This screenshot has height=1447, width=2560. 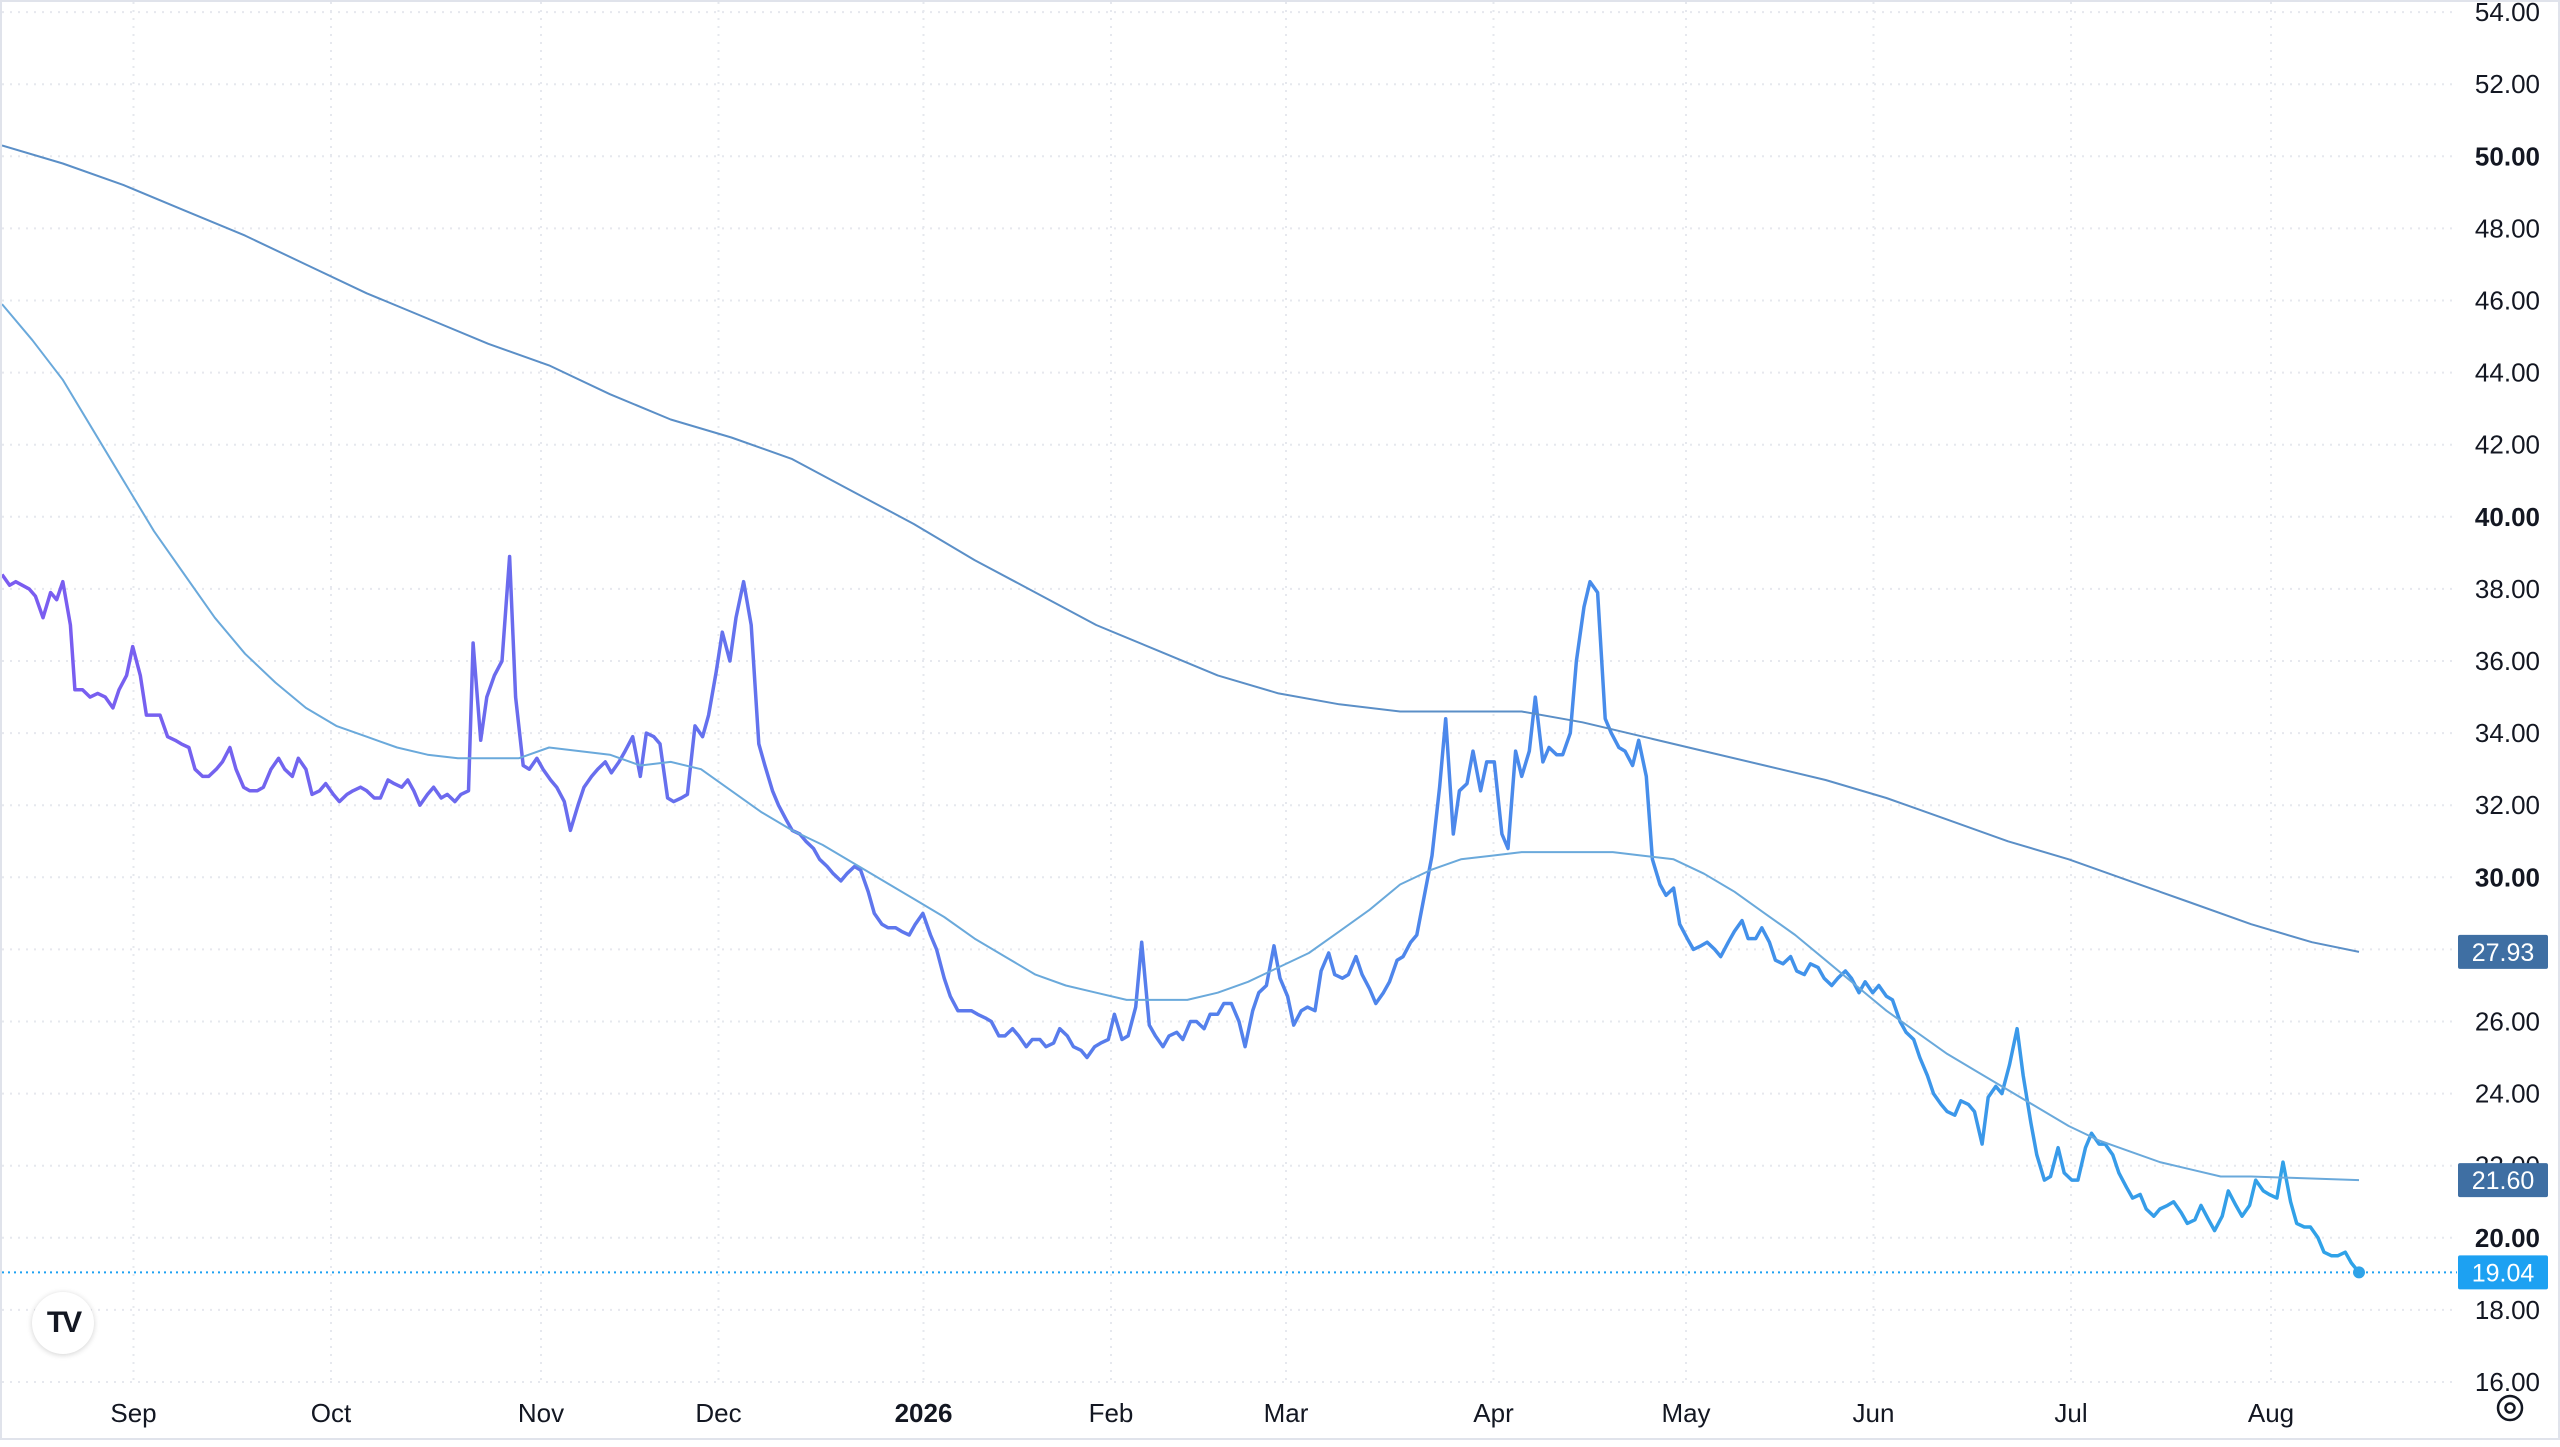 I want to click on y-tick-label: 42.00, so click(x=2507, y=445).